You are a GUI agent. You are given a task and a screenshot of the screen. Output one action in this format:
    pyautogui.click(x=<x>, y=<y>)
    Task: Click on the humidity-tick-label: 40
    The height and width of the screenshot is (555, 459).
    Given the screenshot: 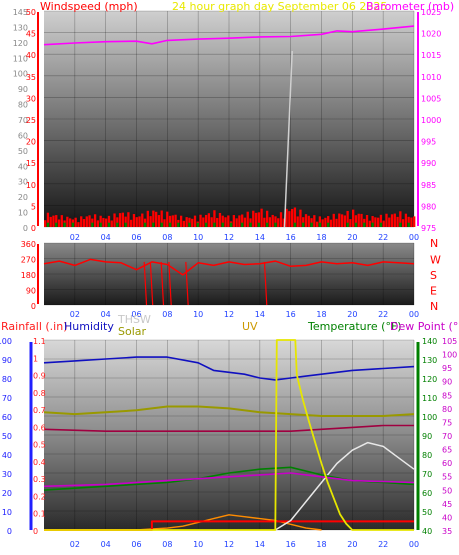 What is the action you would take?
    pyautogui.click(x=7, y=455)
    